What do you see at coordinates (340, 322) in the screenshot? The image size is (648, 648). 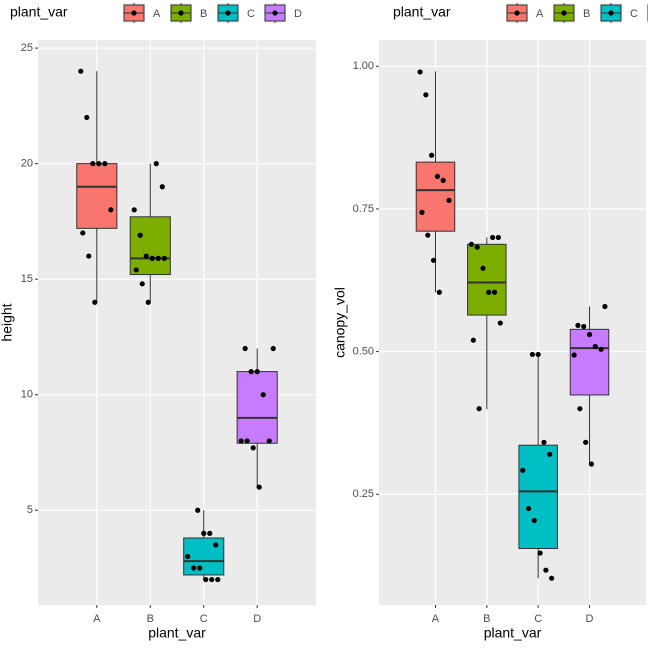 I see `y-axis-title: canopy_vol` at bounding box center [340, 322].